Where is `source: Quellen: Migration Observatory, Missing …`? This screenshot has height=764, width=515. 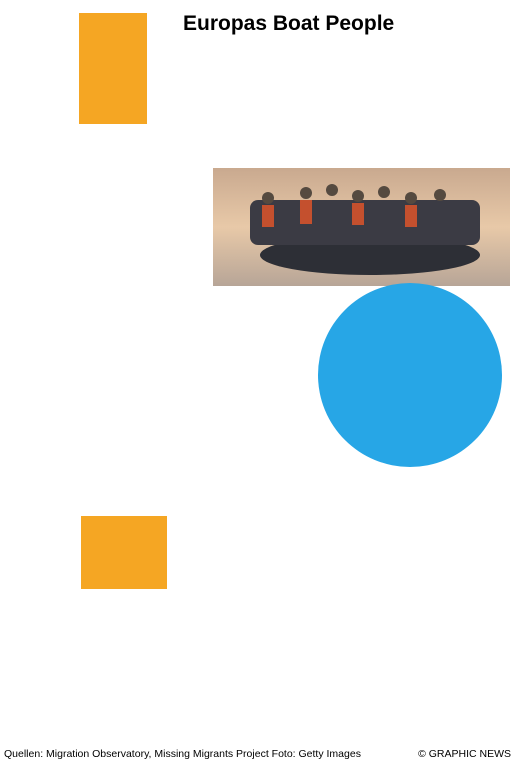 source: Quellen: Migration Observatory, Missing … is located at coordinates (182, 754).